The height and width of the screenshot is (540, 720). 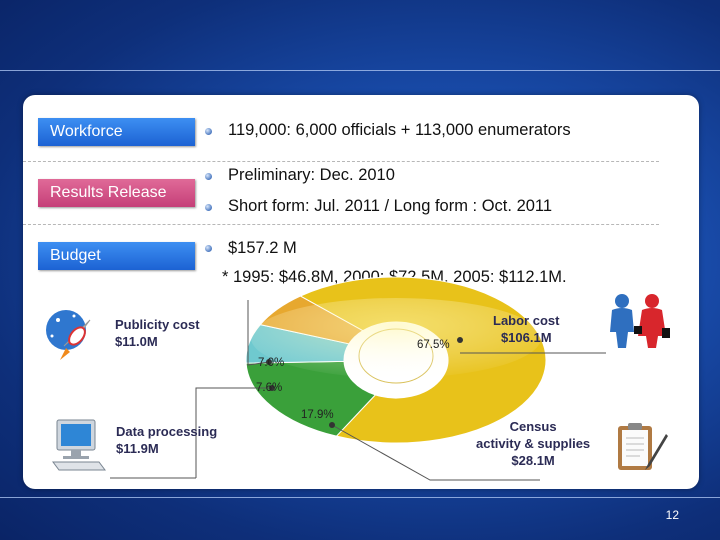 What do you see at coordinates (526, 329) in the screenshot?
I see `callout-labor: Labor cost $106.1M` at bounding box center [526, 329].